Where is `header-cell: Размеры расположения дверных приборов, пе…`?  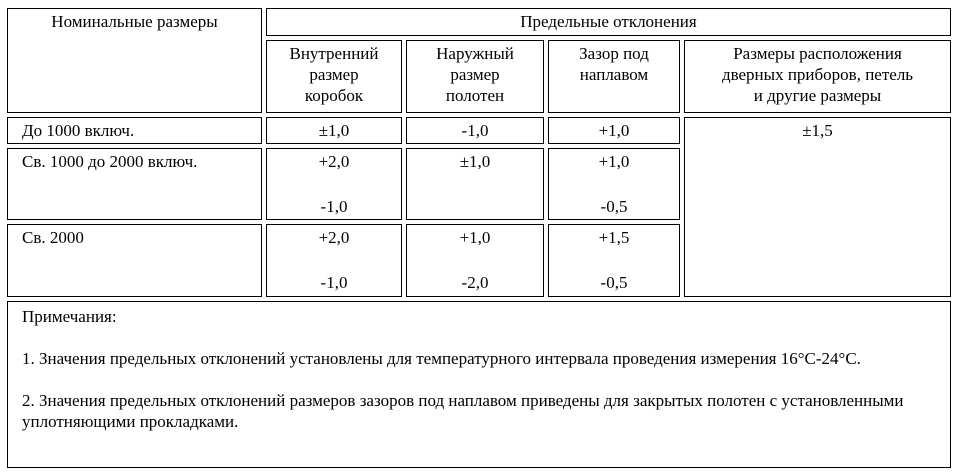 header-cell: Размеры расположения дверных приборов, пе… is located at coordinates (817, 76).